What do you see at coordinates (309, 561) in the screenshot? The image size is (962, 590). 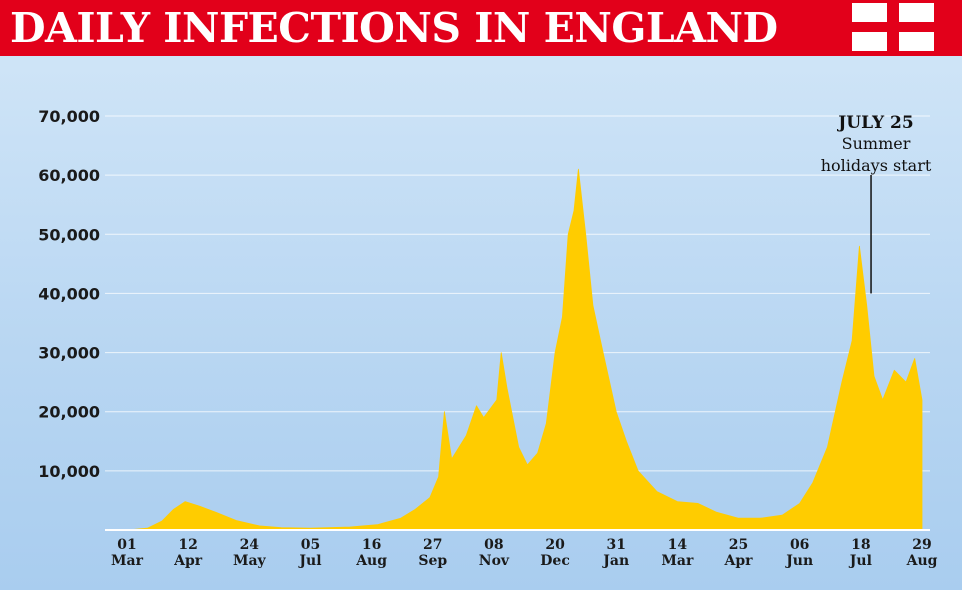 I see `x-tick-month-3: Jul` at bounding box center [309, 561].